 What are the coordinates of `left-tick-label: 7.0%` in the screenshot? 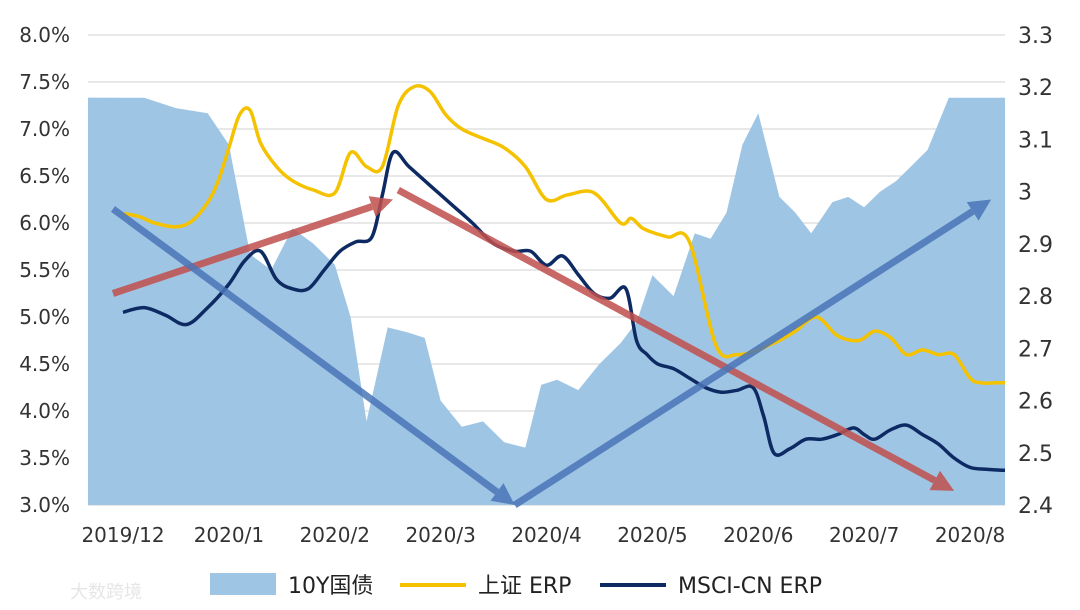 It's located at (44, 129).